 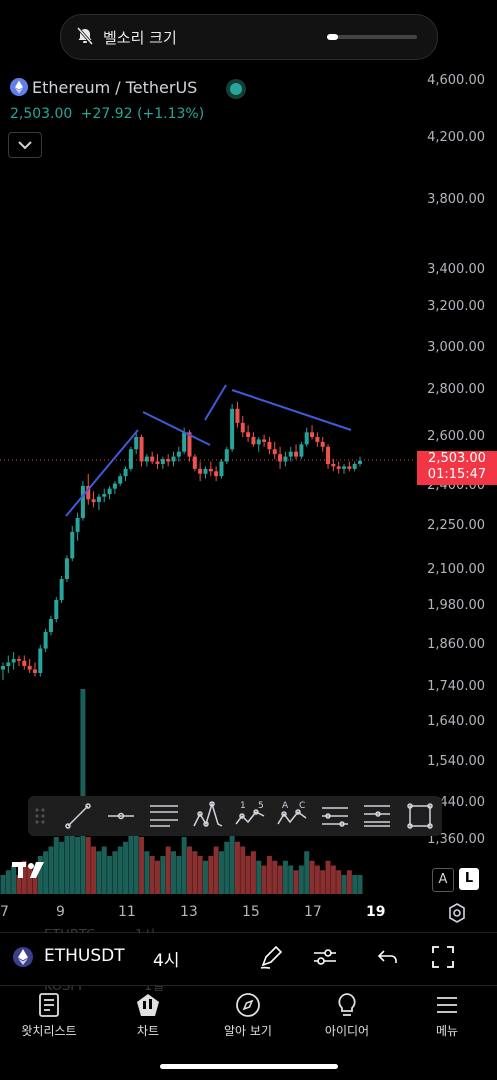 What do you see at coordinates (456, 347) in the screenshot?
I see `price-axis-label: 3,000.00` at bounding box center [456, 347].